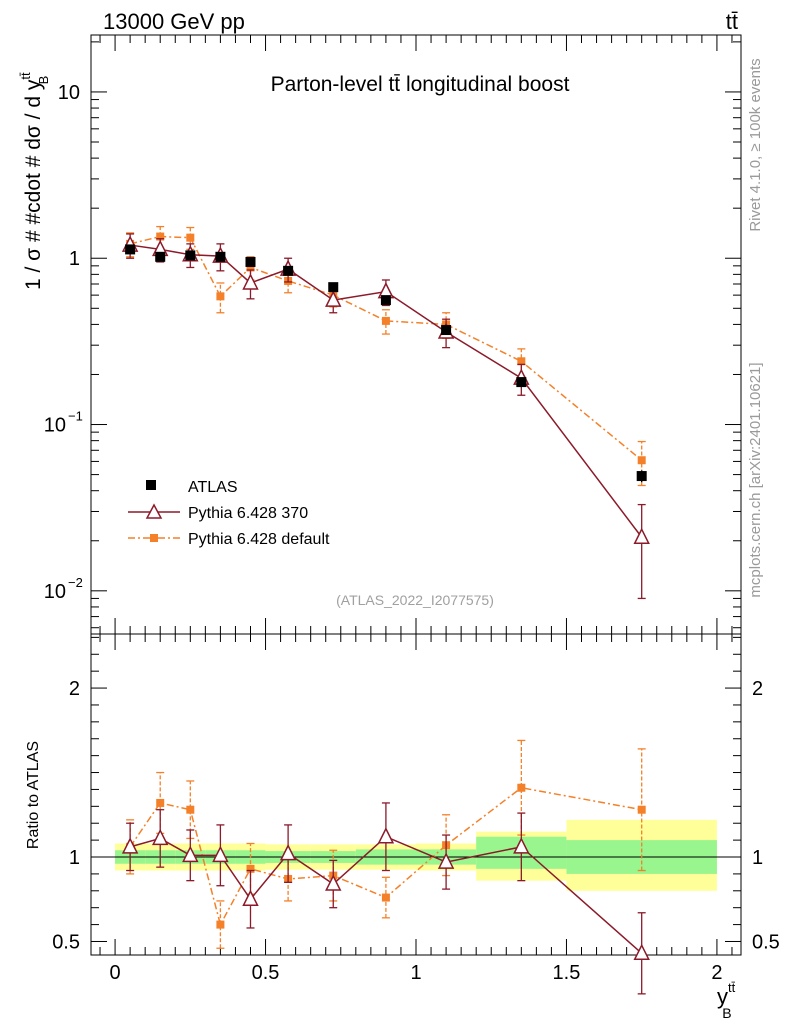  Describe the element at coordinates (732, 987) in the screenshot. I see `x-axis-label-sup: tt̄` at that location.